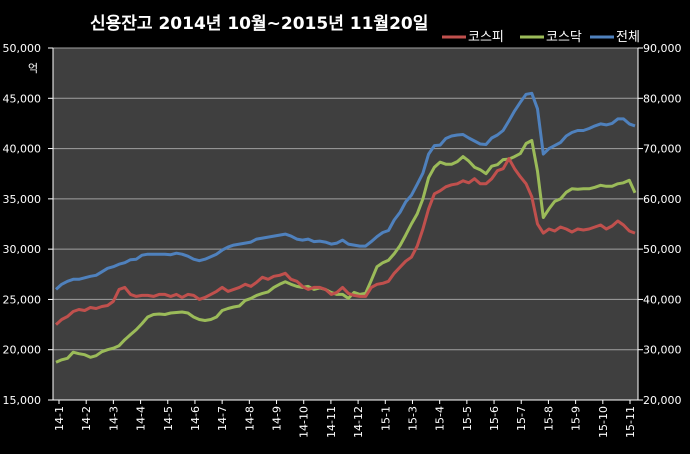 Image resolution: width=690 pixels, height=454 pixels. I want to click on y-right-tick-label: 30,000, so click(662, 350).